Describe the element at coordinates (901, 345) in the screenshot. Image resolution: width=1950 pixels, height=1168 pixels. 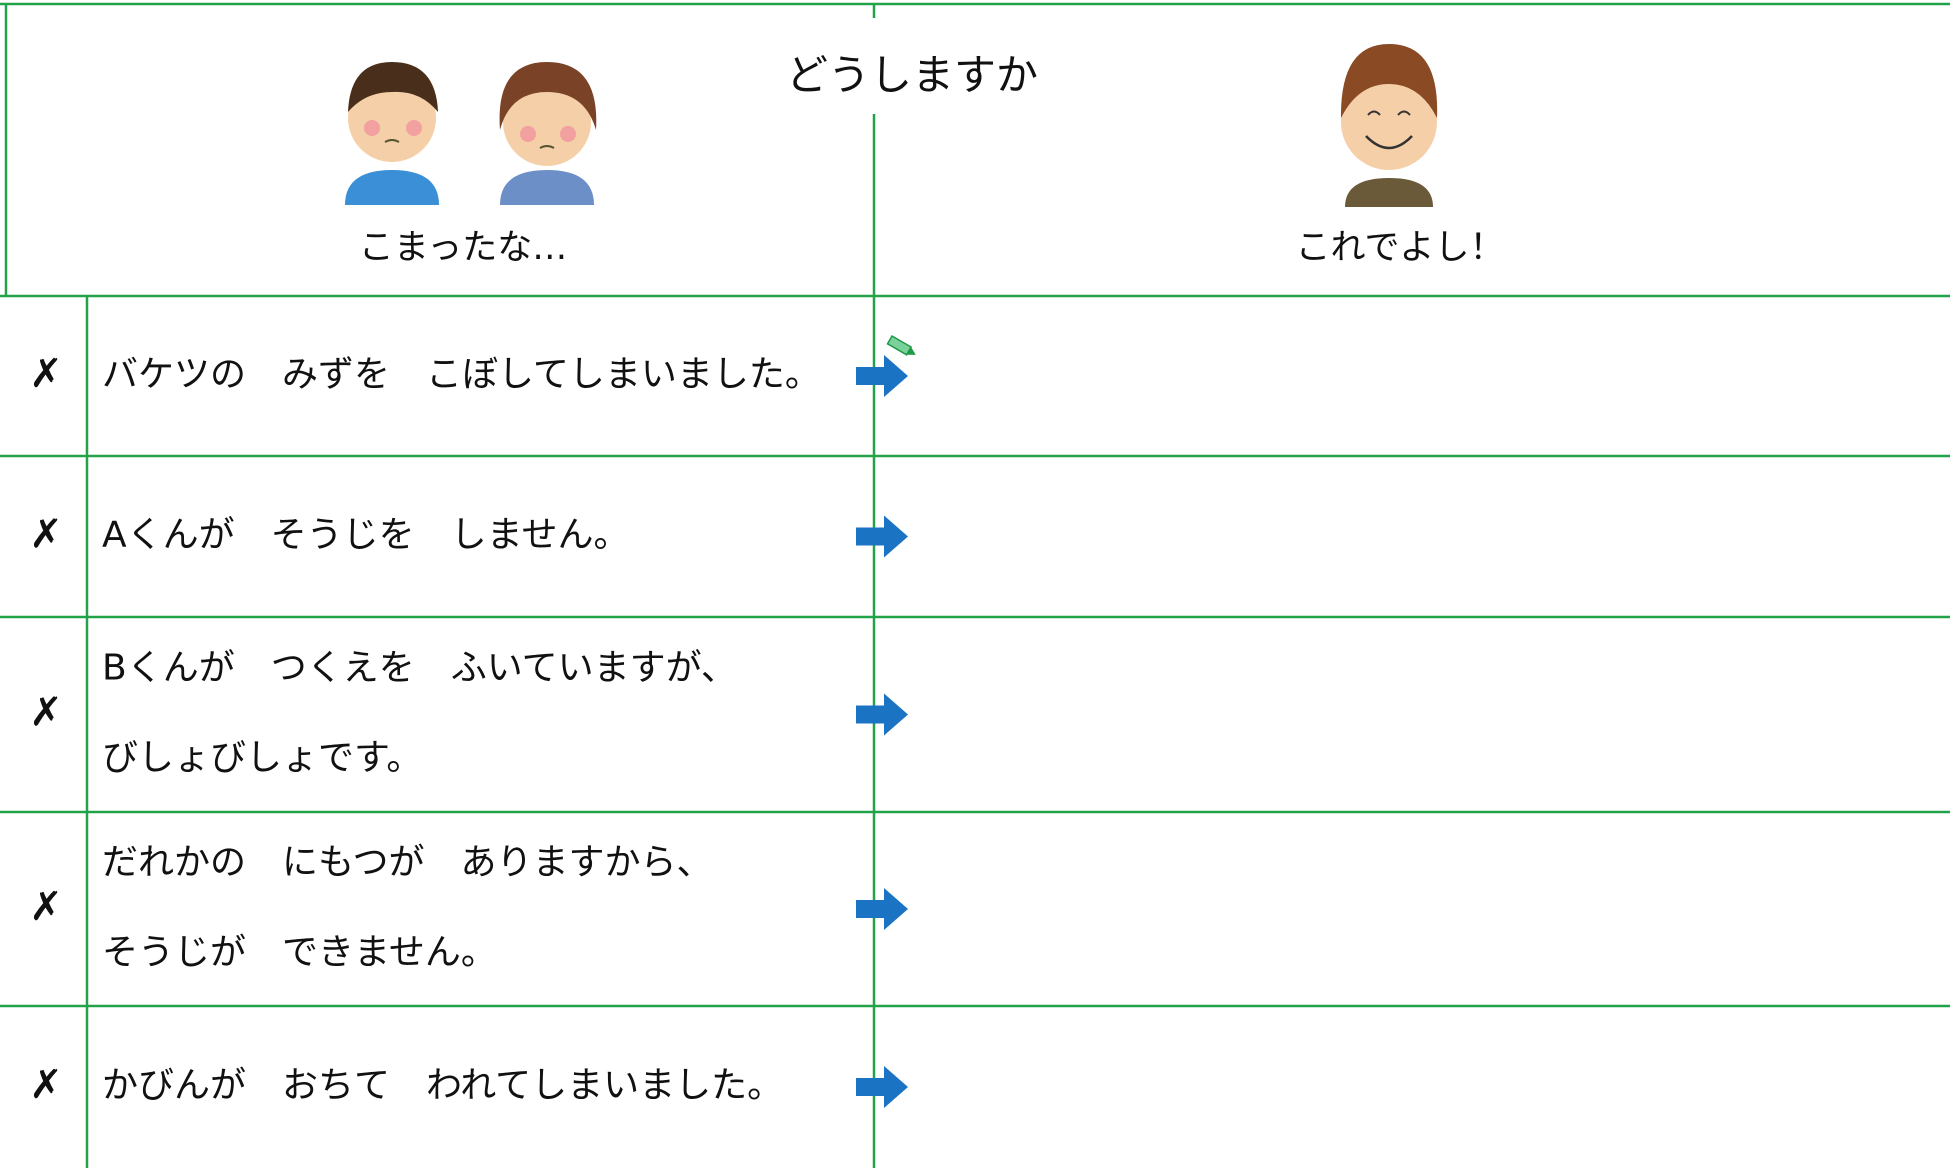
I see `pencil-icon` at that location.